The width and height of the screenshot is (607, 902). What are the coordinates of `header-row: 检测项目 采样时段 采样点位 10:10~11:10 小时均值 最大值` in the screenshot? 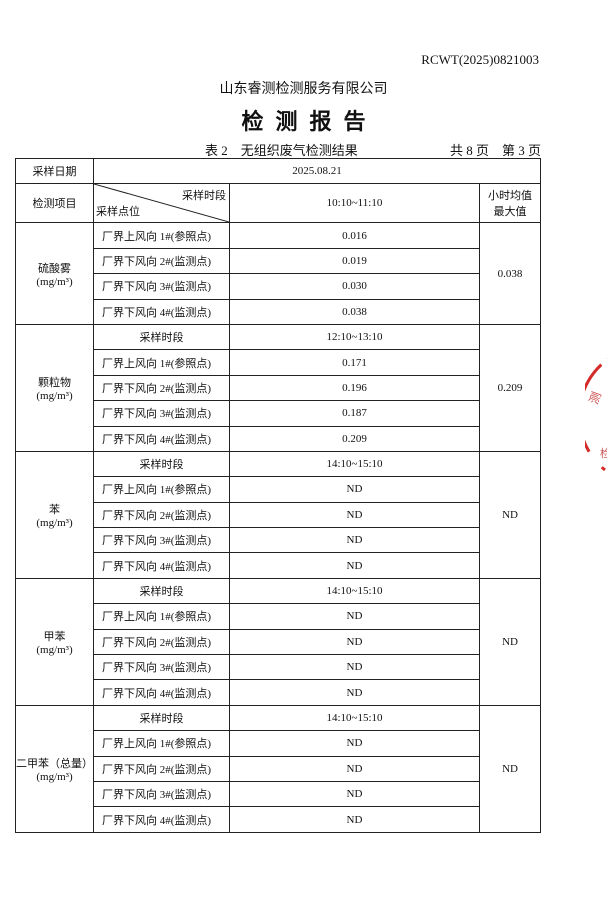 It's located at (278, 203).